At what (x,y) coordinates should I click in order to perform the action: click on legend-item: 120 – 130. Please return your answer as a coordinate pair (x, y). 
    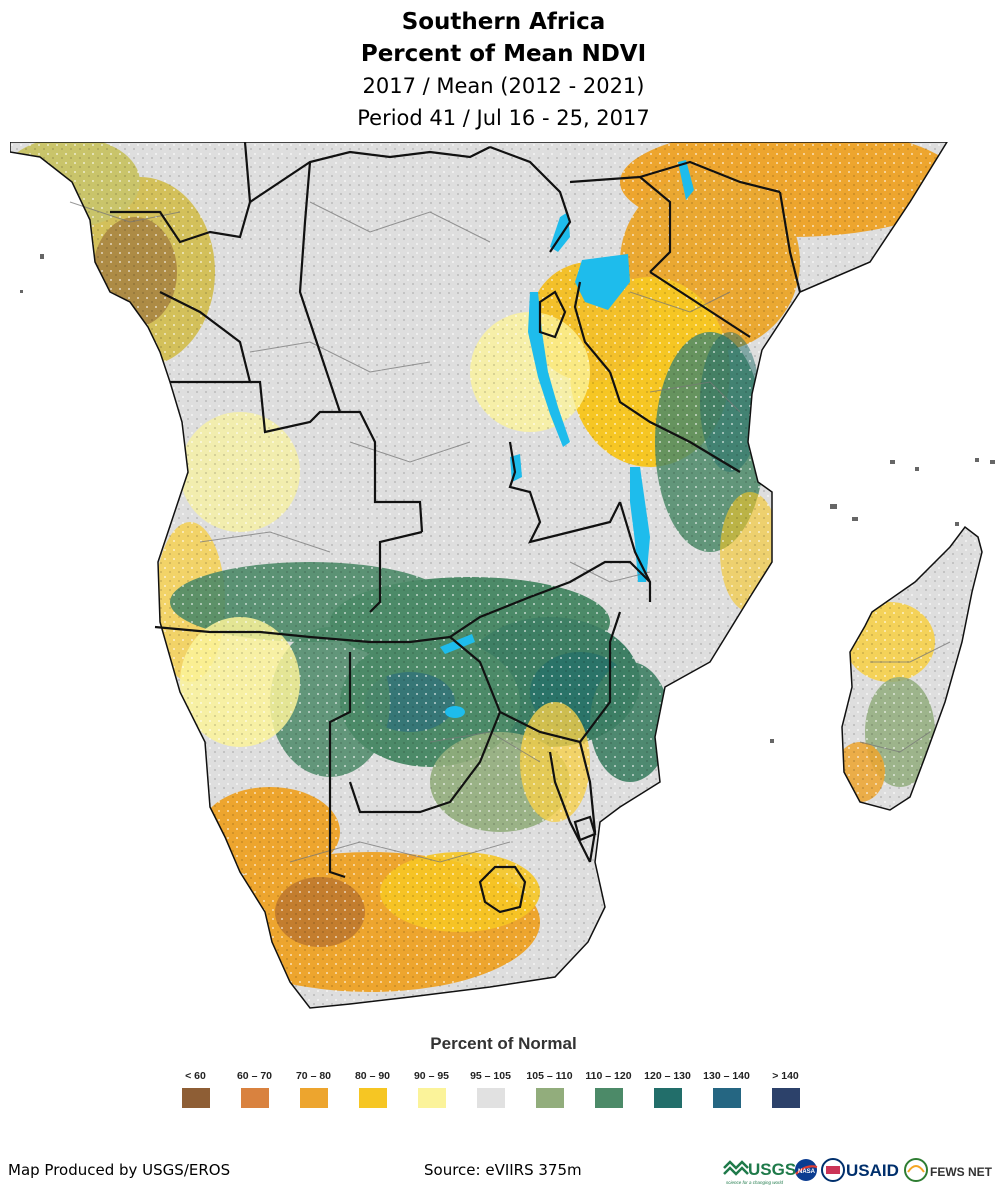
    Looking at the image, I should click on (667, 1088).